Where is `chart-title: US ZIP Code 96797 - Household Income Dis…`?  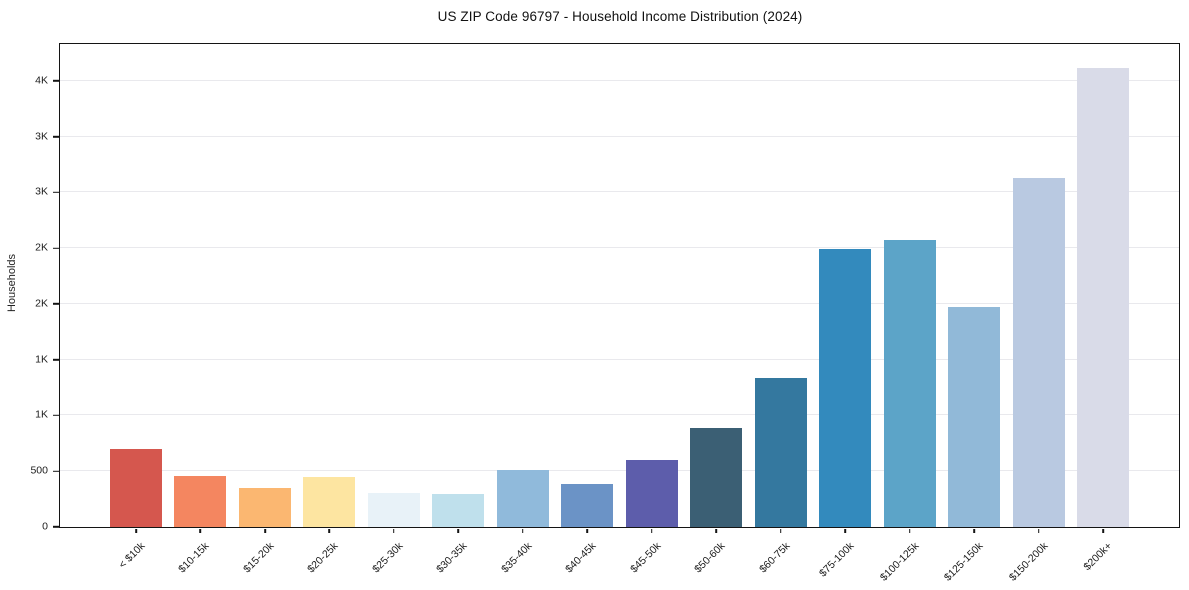
chart-title: US ZIP Code 96797 - Household Income Dis… is located at coordinates (620, 16).